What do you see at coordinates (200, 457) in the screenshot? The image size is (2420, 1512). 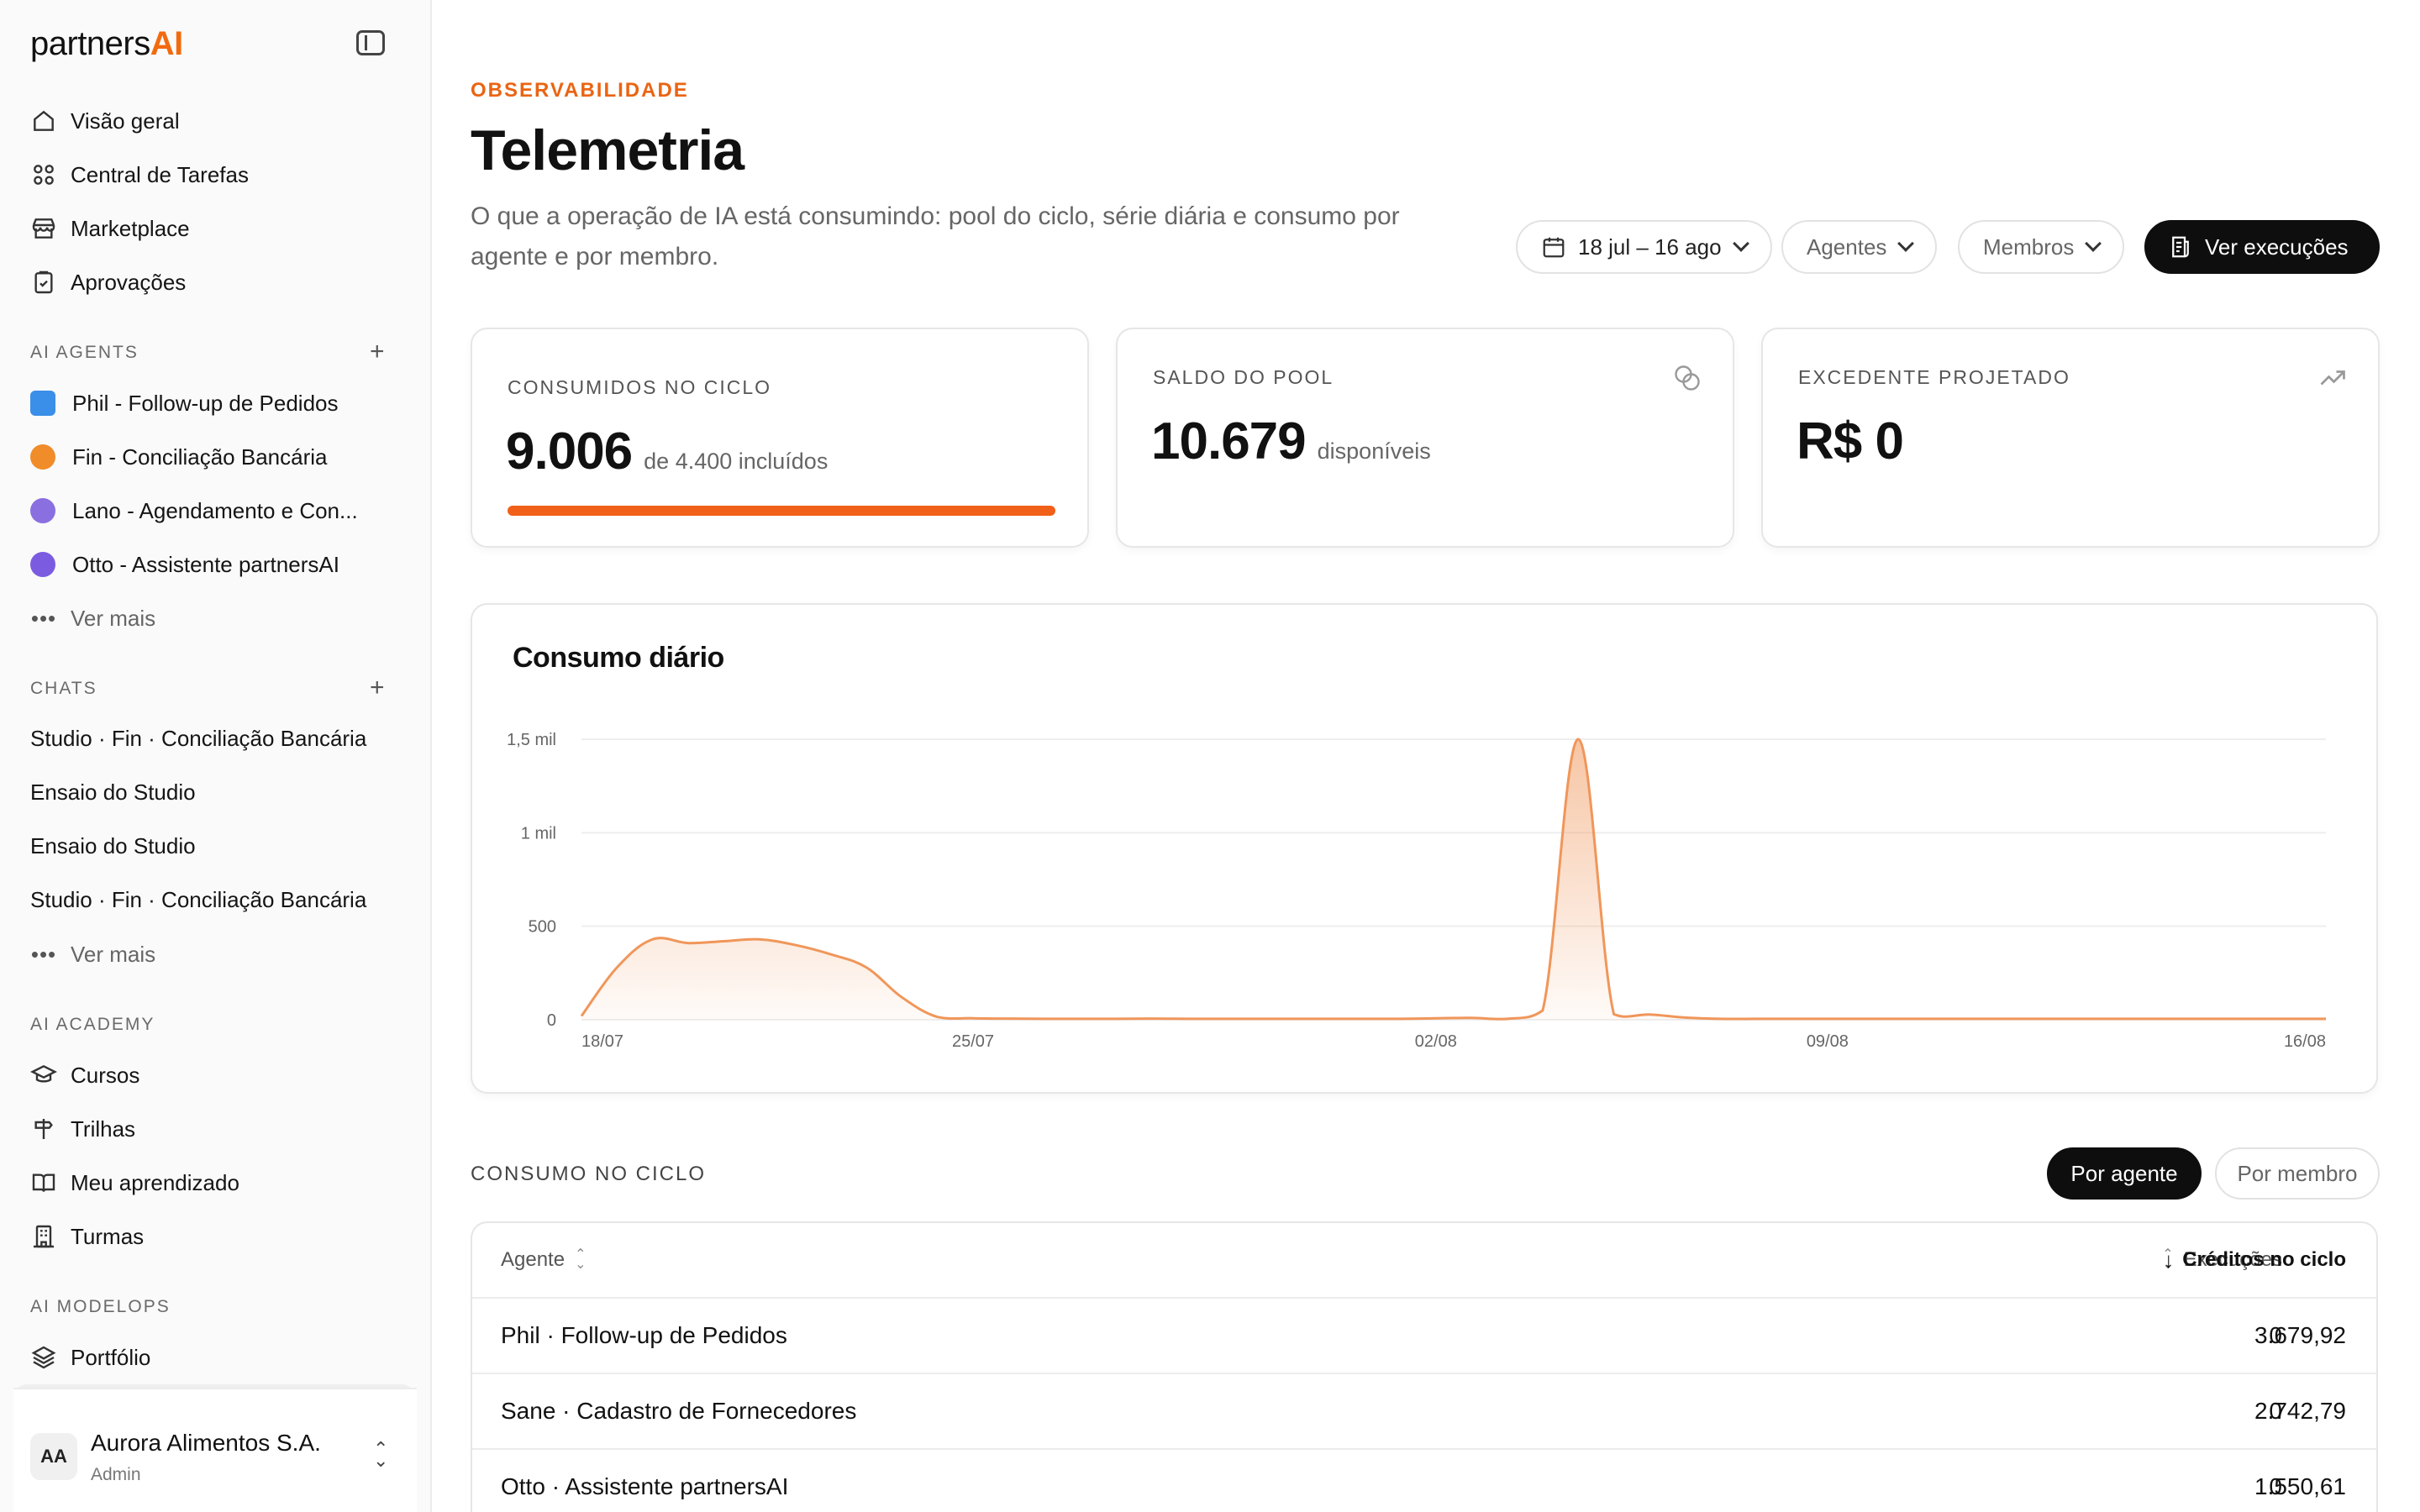 I see `sidebar-item-label: Fin - Conciliação Bancária` at bounding box center [200, 457].